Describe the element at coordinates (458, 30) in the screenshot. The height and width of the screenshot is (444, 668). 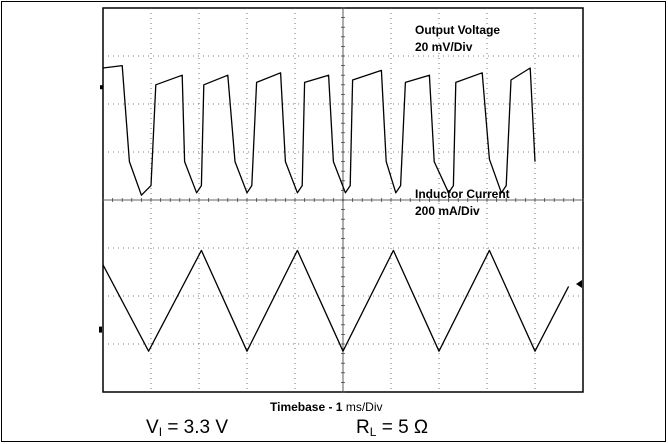
I see `voltage-trace-label: Output Voltage` at that location.